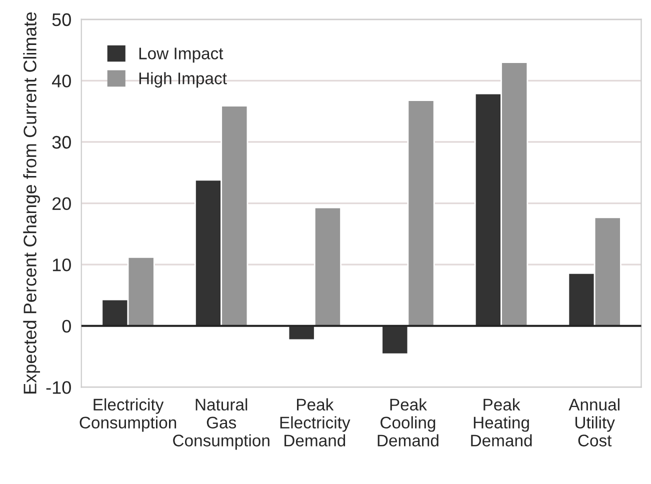 The height and width of the screenshot is (484, 651). I want to click on x-tick-label: Annual Utility Cost, so click(594, 422).